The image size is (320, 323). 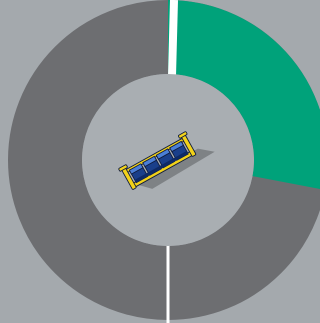 I want to click on ring-start-marker, so click(x=173, y=38).